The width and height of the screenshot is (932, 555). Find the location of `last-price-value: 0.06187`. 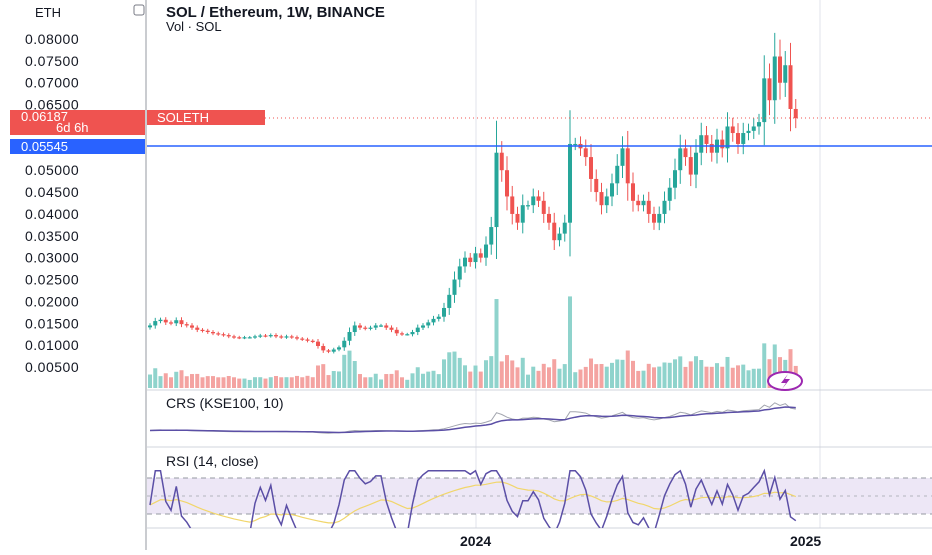

last-price-value: 0.06187 is located at coordinates (44, 116).